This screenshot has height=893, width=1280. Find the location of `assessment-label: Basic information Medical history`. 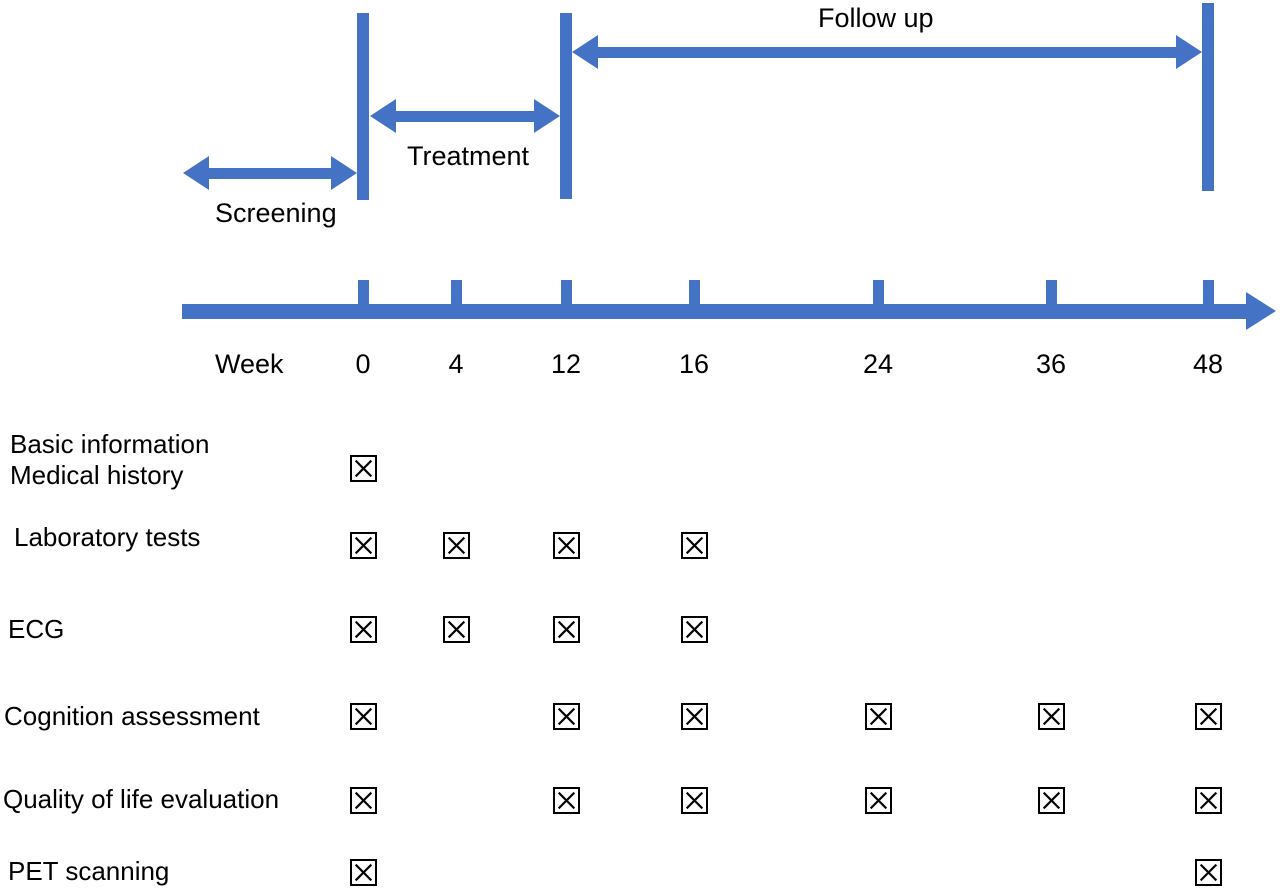

assessment-label: Basic information Medical history is located at coordinates (109, 460).